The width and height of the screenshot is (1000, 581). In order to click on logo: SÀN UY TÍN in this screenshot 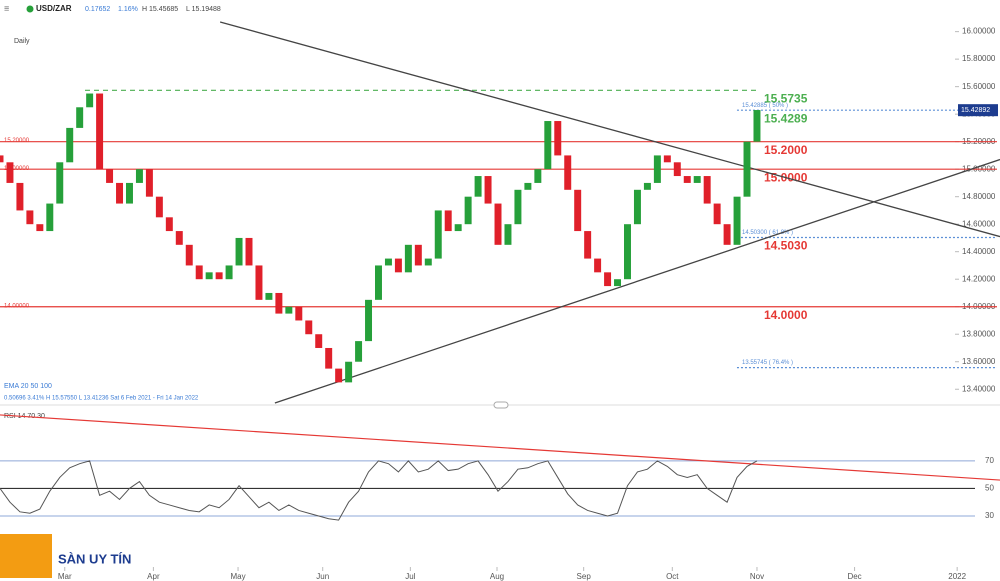, I will do `click(65, 556)`.